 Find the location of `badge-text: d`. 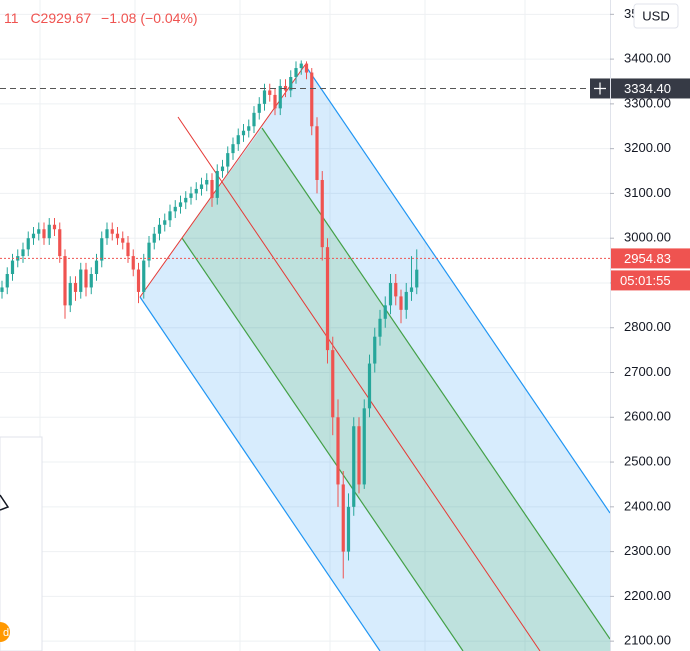

badge-text: d is located at coordinates (6, 633).